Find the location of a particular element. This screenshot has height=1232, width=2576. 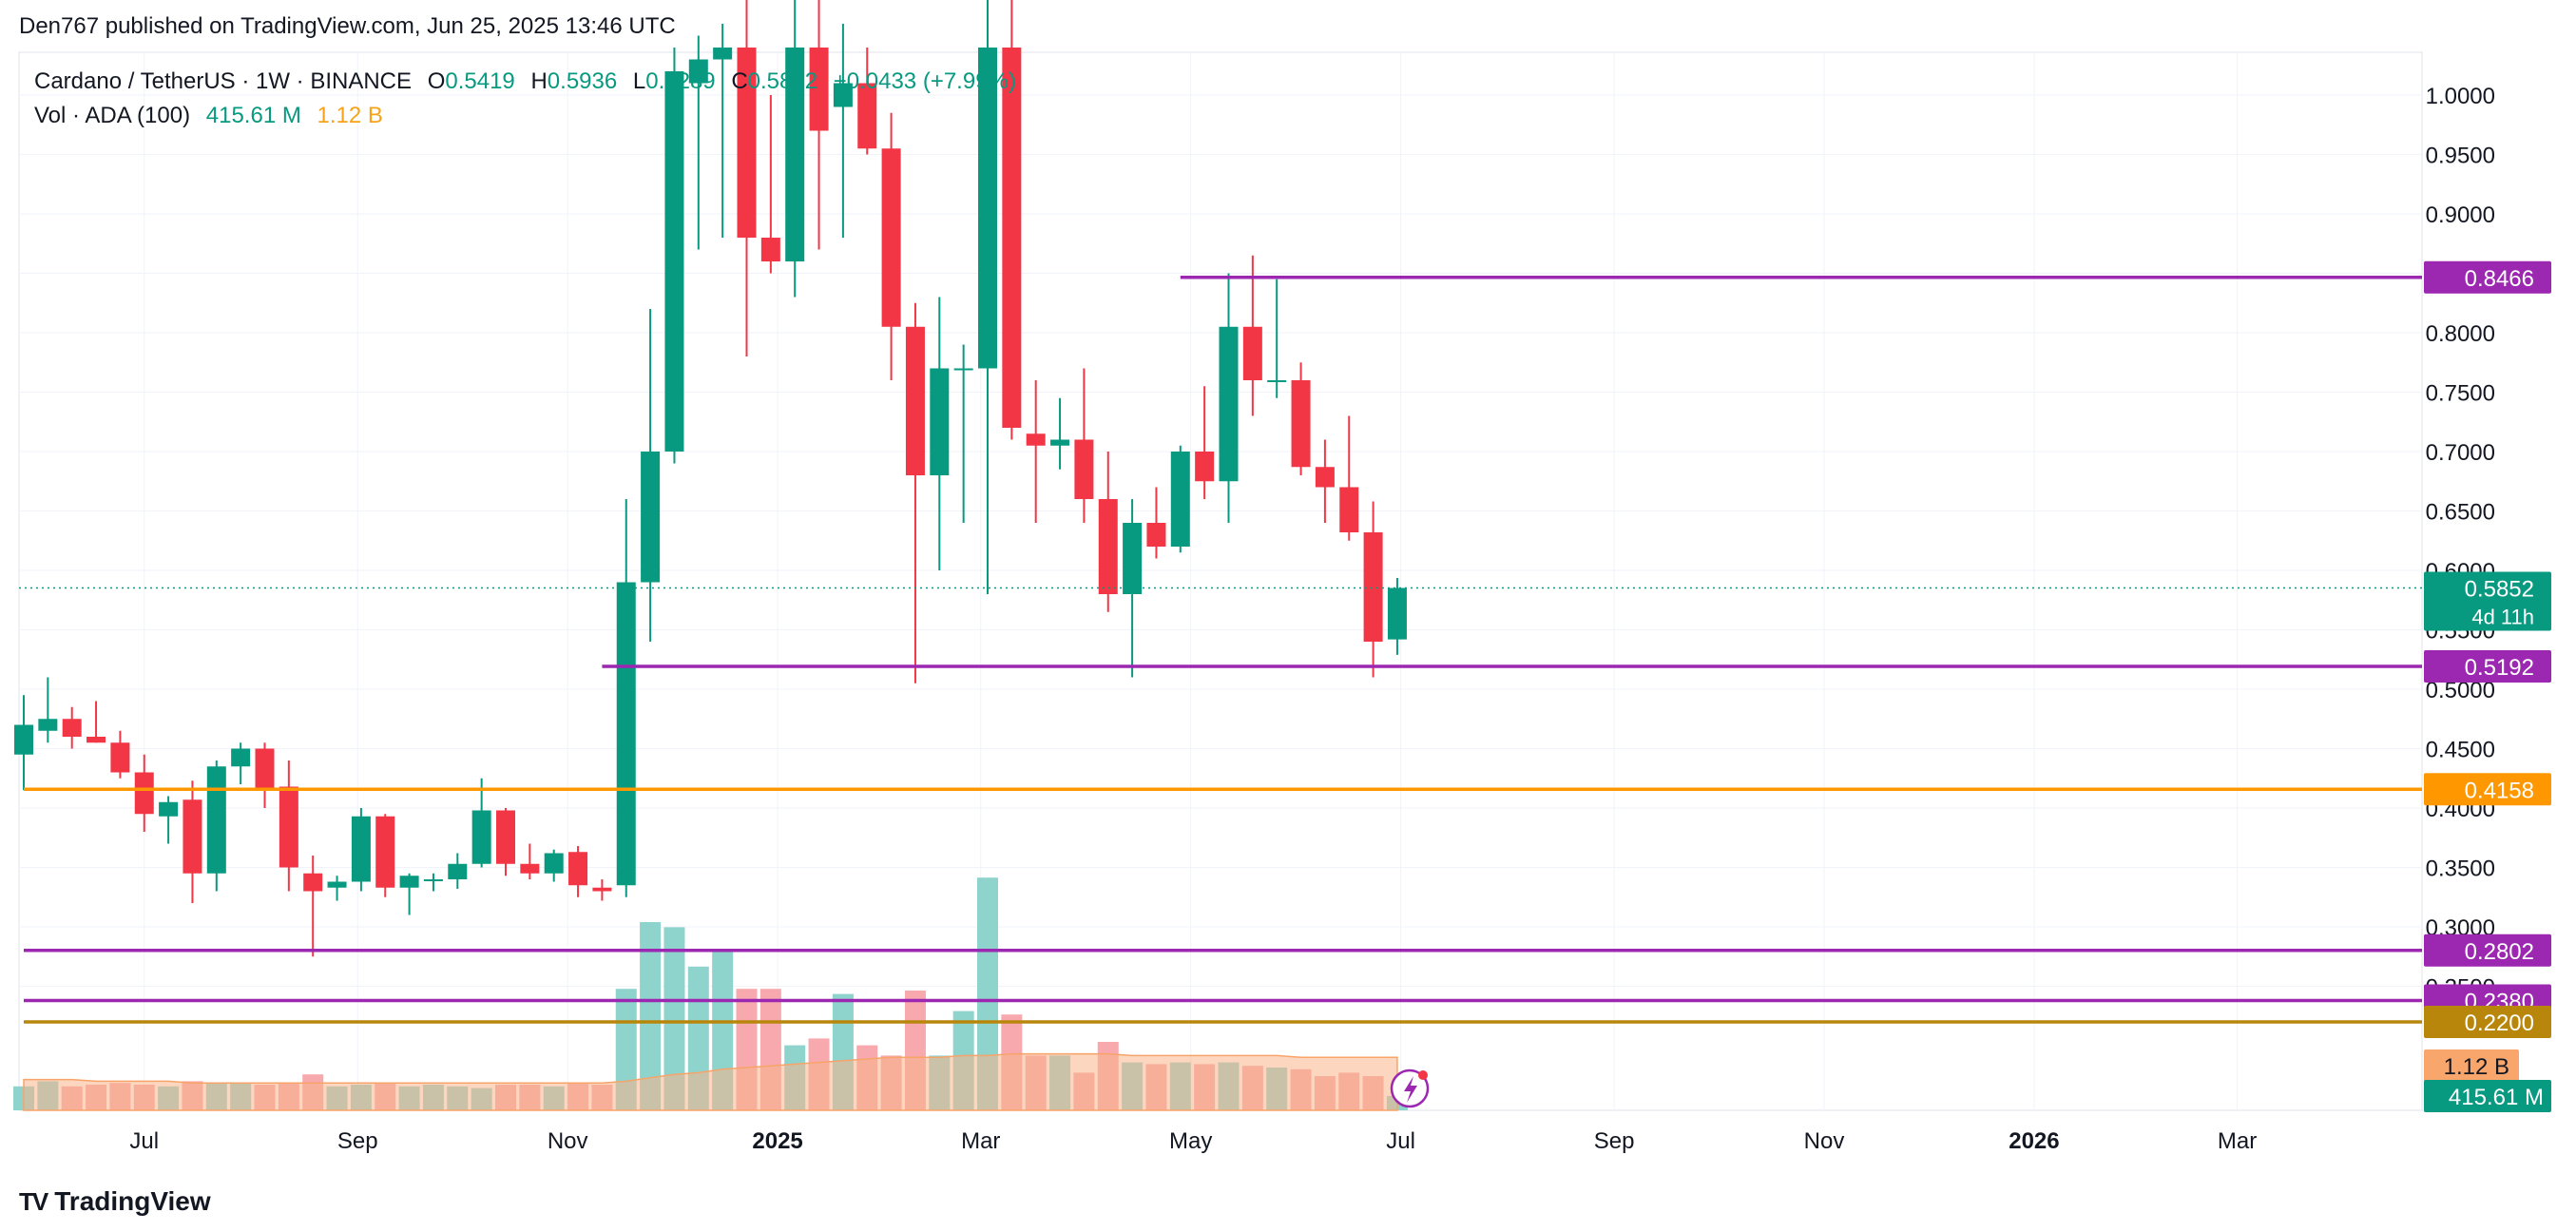

vol-ma-label-bg is located at coordinates (2472, 1065).